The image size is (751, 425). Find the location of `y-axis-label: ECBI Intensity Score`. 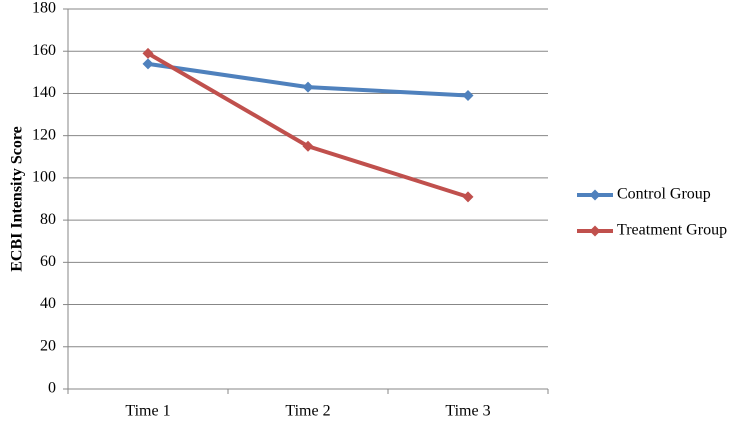

y-axis-label: ECBI Intensity Score is located at coordinates (17, 199).